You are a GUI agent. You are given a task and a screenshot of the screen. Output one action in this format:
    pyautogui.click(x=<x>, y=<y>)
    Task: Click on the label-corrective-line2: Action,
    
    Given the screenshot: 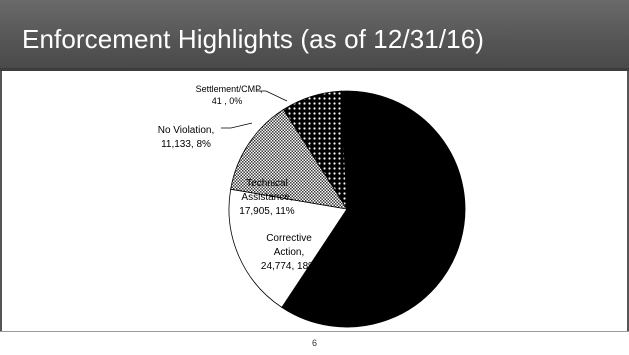 What is the action you would take?
    pyautogui.click(x=289, y=252)
    